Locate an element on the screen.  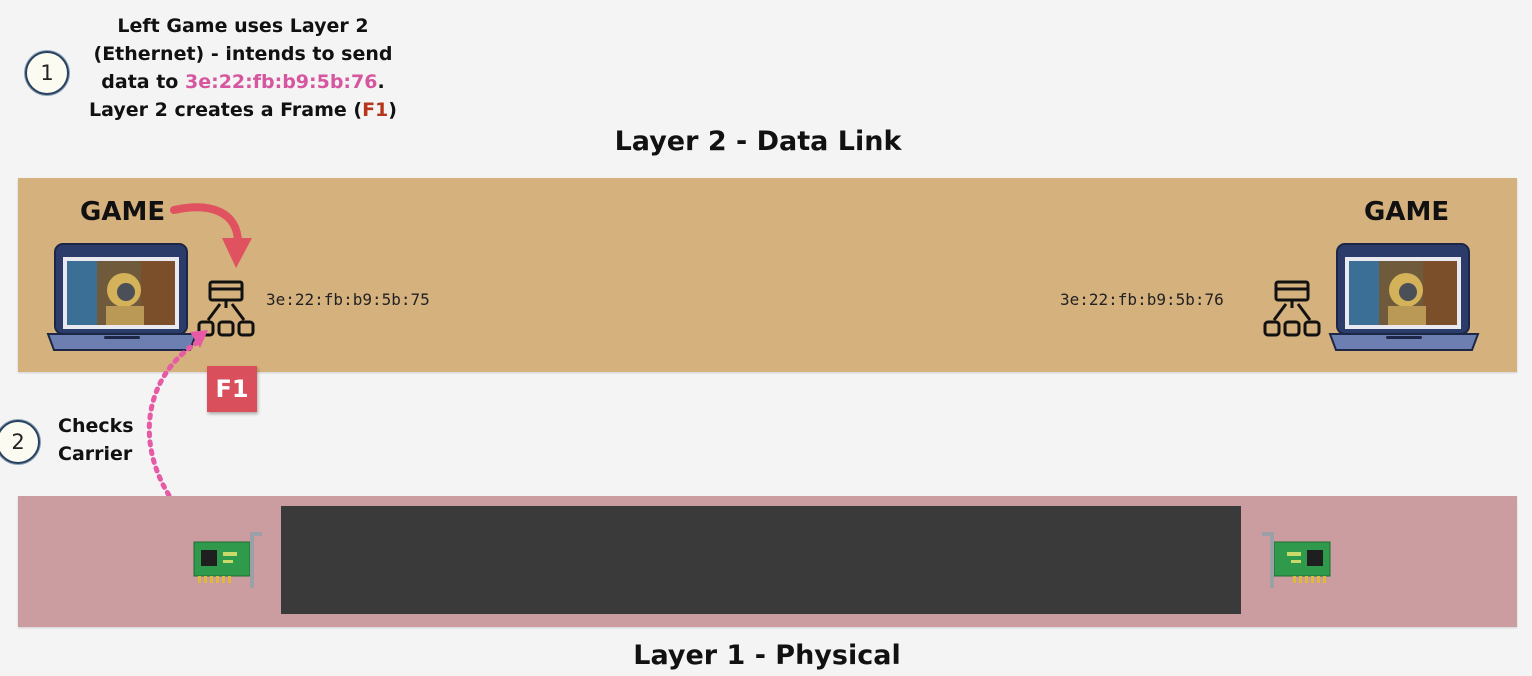
physical-medium-cable is located at coordinates (761, 560).